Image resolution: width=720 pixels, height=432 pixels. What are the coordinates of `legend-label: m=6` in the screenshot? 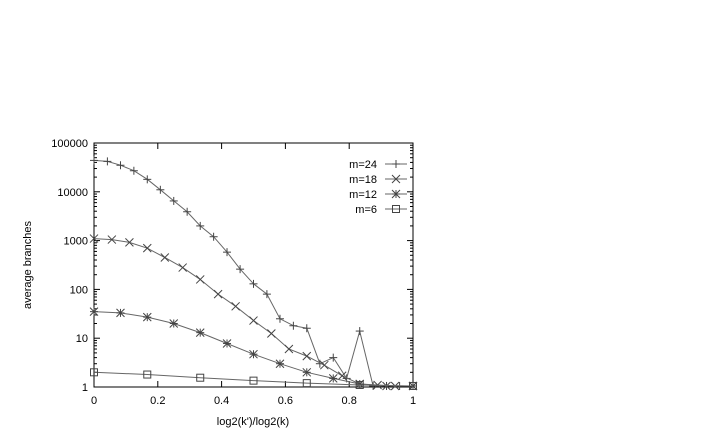 It's located at (366, 210).